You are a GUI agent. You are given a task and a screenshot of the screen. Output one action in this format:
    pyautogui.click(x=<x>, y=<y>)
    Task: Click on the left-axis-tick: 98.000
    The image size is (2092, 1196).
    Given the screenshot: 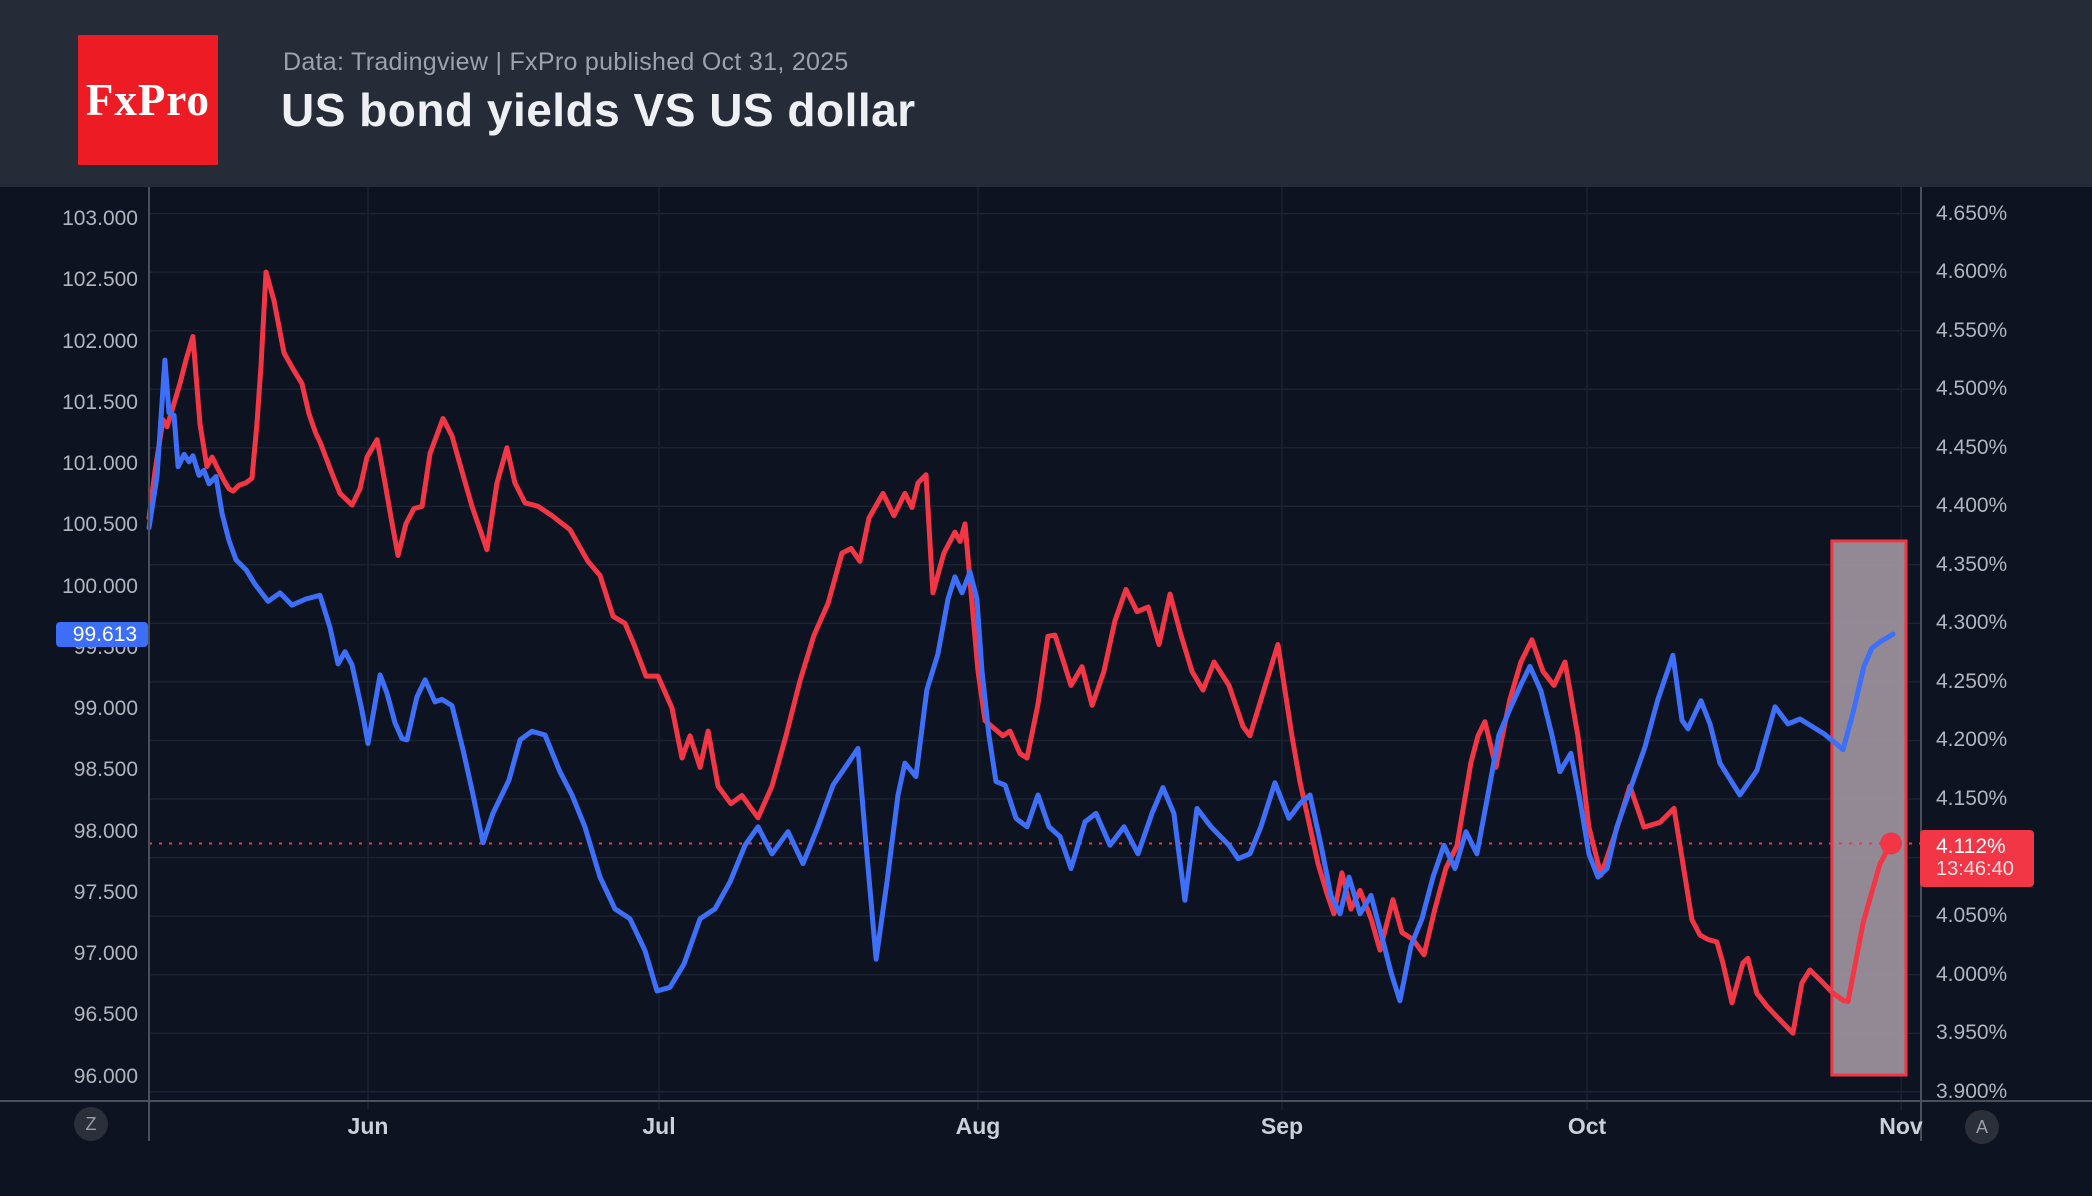 What is the action you would take?
    pyautogui.click(x=105, y=831)
    